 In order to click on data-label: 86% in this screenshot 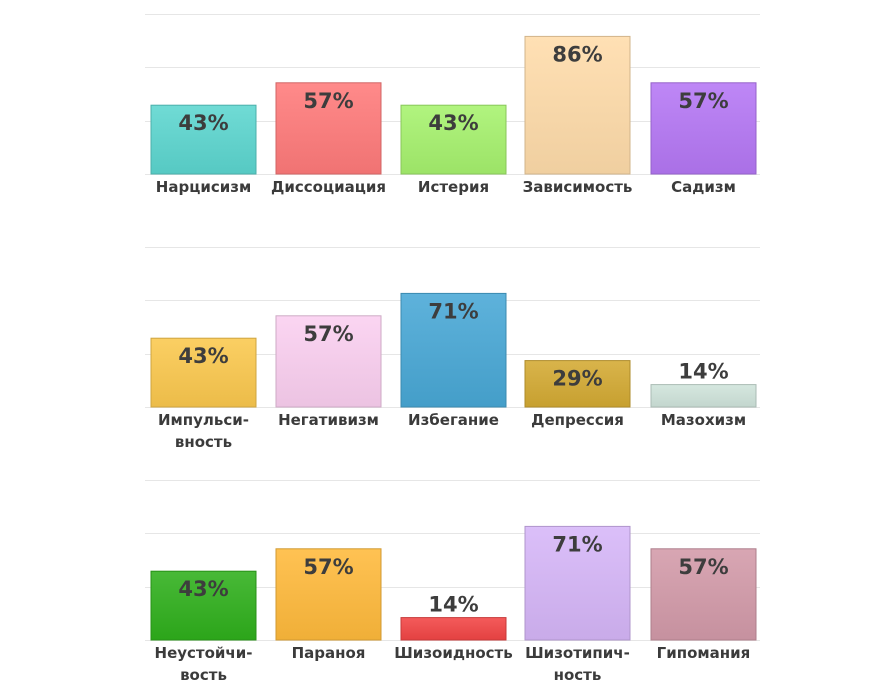, I will do `click(577, 54)`.